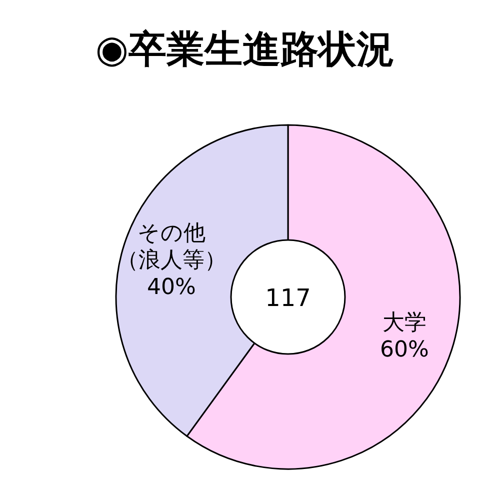  What do you see at coordinates (404, 323) in the screenshot?
I see `slice-label: 大学` at bounding box center [404, 323].